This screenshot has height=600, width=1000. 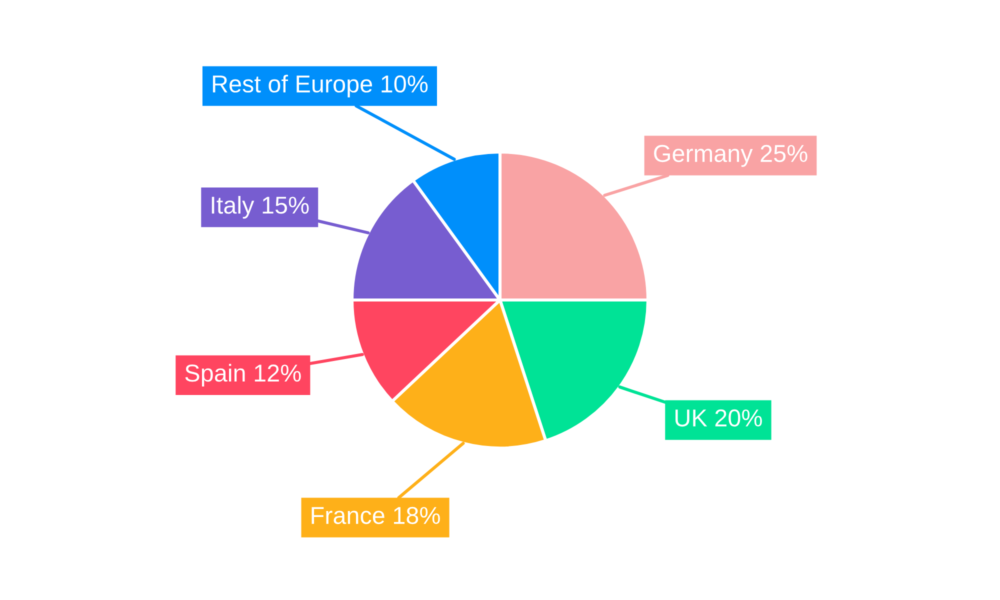 What do you see at coordinates (320, 86) in the screenshot?
I see `slice-label: Rest of Europe 10%` at bounding box center [320, 86].